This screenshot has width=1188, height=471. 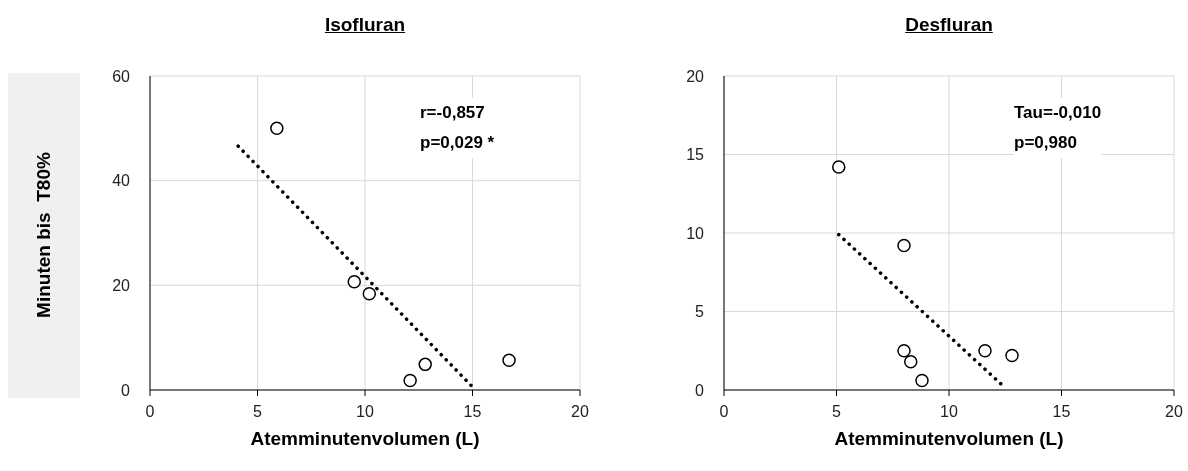 What do you see at coordinates (1058, 113) in the screenshot?
I see `annotation: Tau=-0,010` at bounding box center [1058, 113].